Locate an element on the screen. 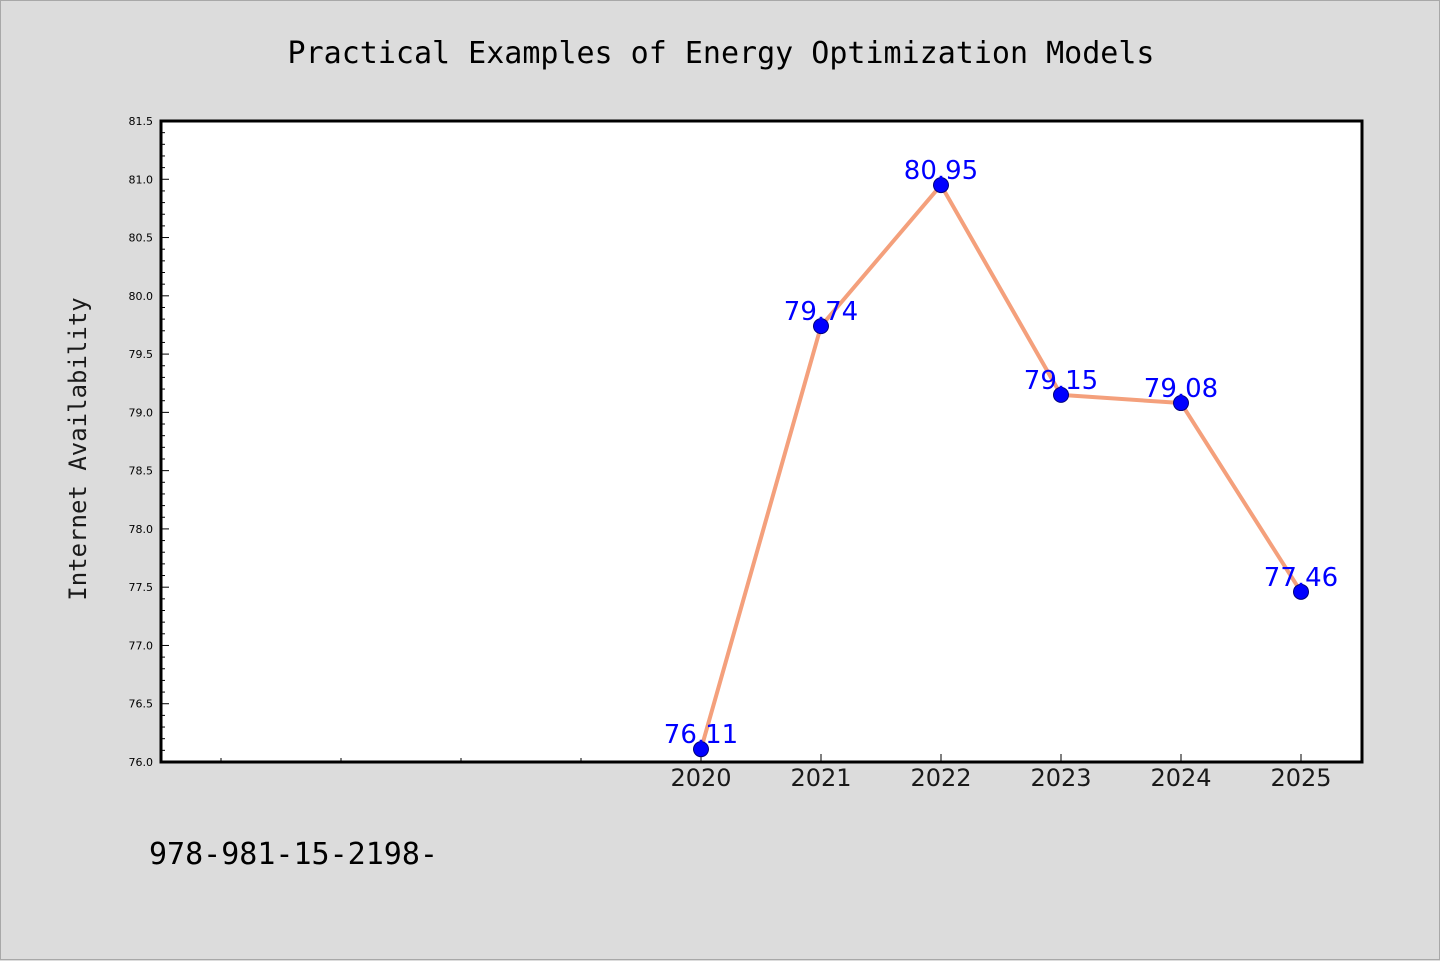 This screenshot has width=1440, height=961. y-tick-label: 79.0 is located at coordinates (141, 412).